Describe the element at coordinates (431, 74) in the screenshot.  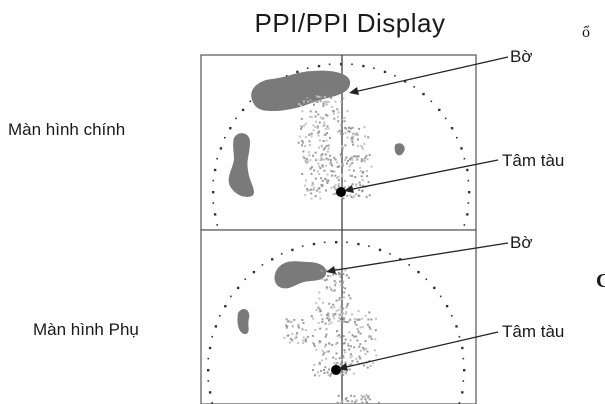
I see `main-shore-callout-line` at that location.